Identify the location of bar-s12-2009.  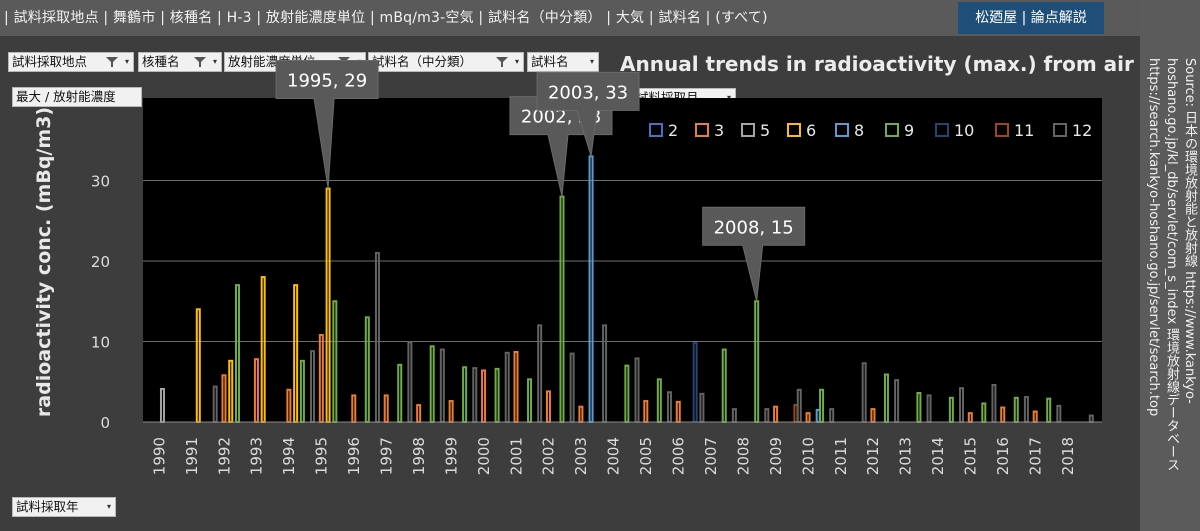
(799, 405).